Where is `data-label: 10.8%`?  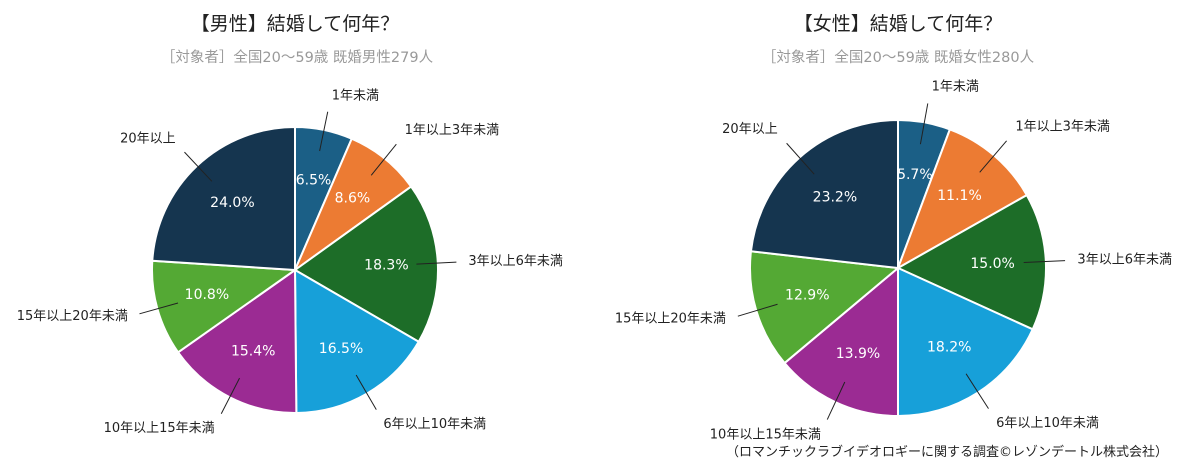
data-label: 10.8% is located at coordinates (207, 295).